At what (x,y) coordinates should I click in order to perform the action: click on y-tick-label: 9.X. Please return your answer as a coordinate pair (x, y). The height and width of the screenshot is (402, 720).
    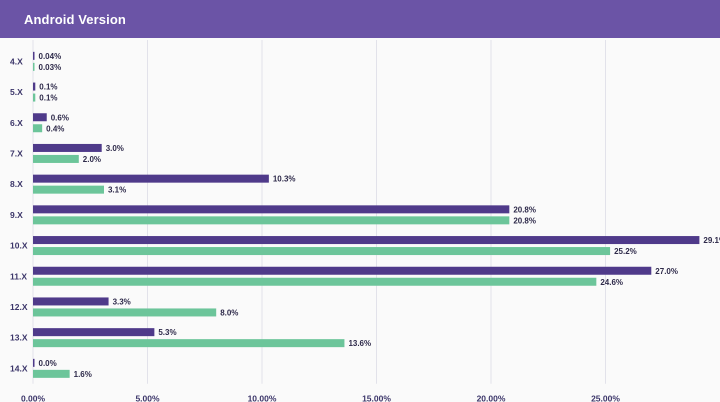
    Looking at the image, I should click on (16, 215).